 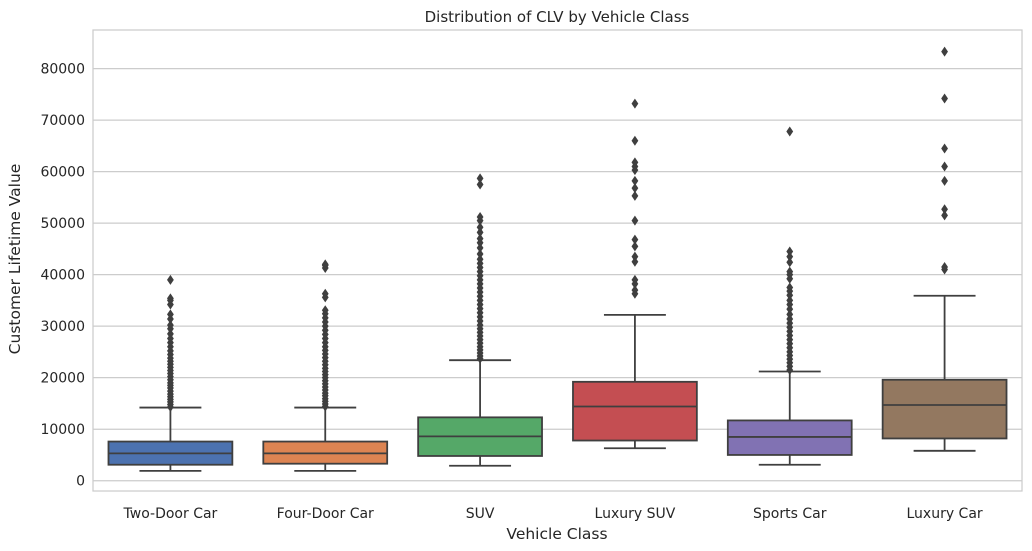 I want to click on y-tick-label: 40000, so click(x=62, y=276).